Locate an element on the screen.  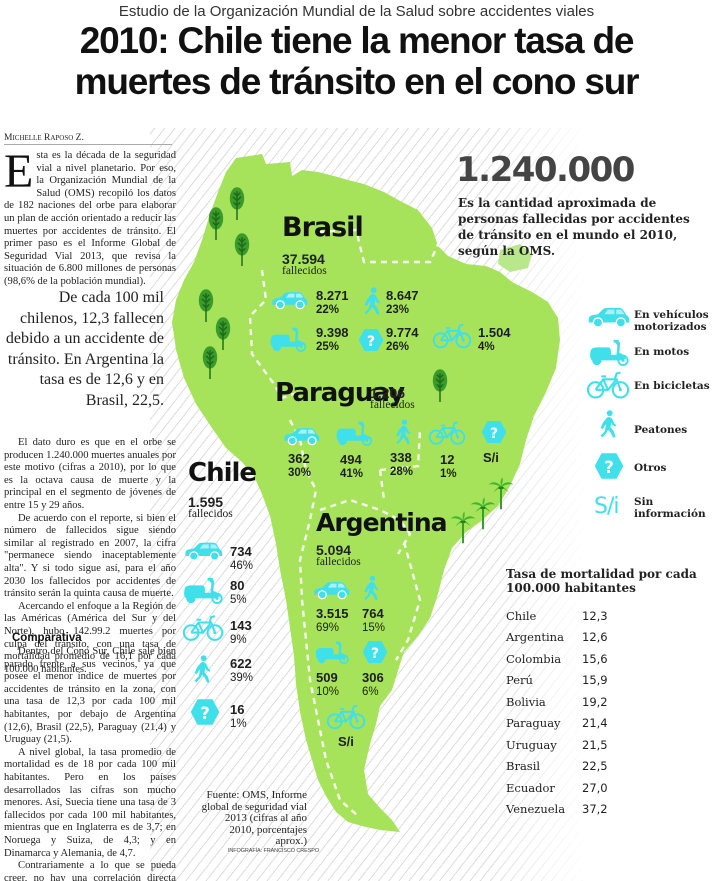
argentina-others: 306 6% is located at coordinates (373, 684).